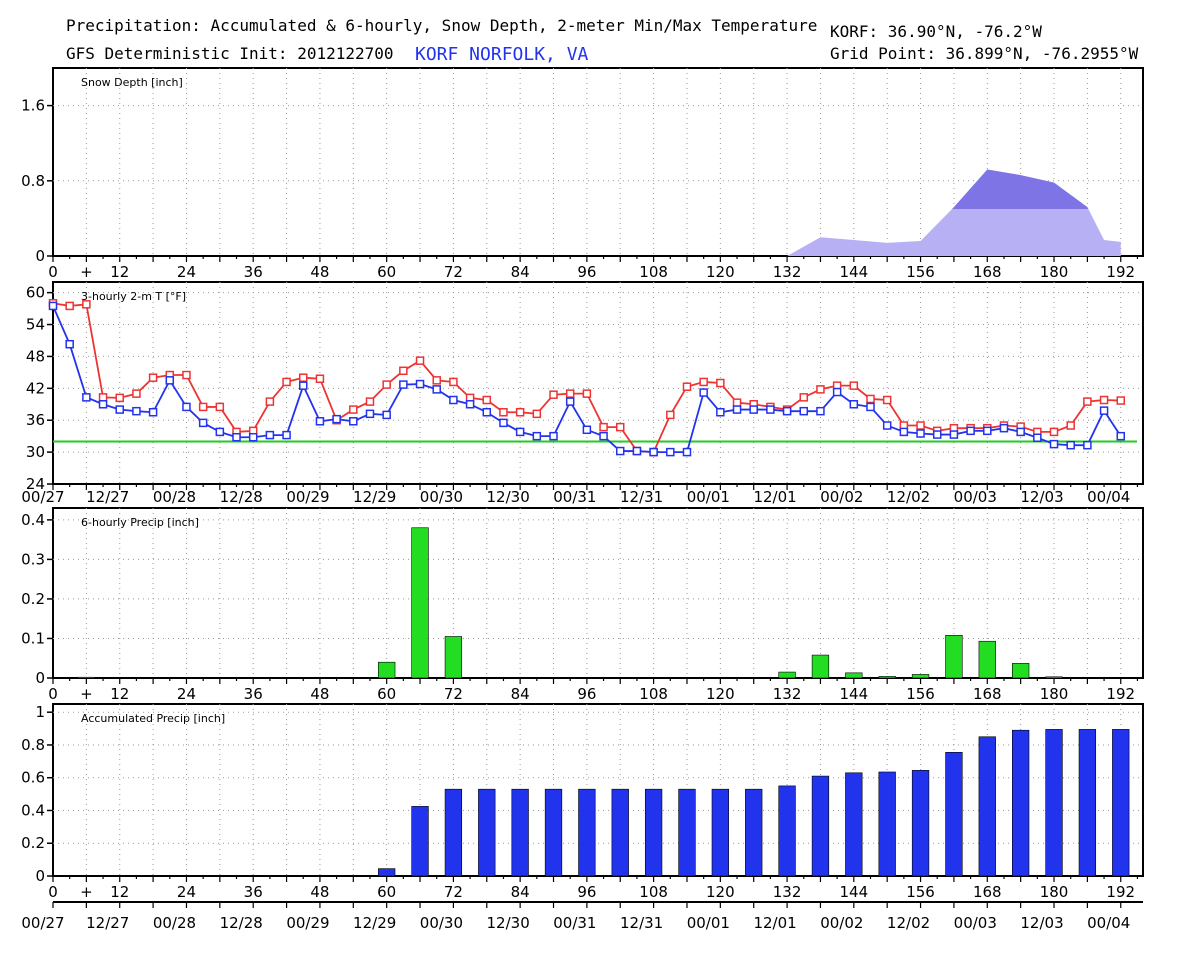  What do you see at coordinates (119, 272) in the screenshot?
I see `x-tick-label: 12` at bounding box center [119, 272].